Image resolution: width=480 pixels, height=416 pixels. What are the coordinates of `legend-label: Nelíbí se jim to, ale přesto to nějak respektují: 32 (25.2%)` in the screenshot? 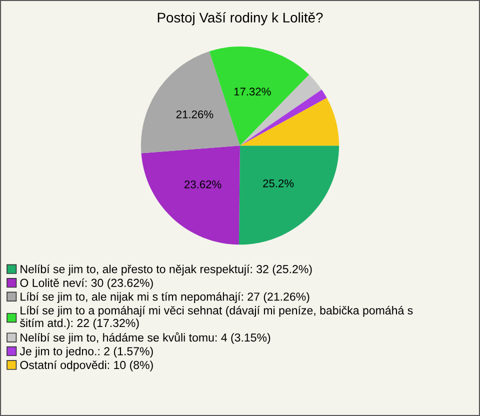 It's located at (166, 270).